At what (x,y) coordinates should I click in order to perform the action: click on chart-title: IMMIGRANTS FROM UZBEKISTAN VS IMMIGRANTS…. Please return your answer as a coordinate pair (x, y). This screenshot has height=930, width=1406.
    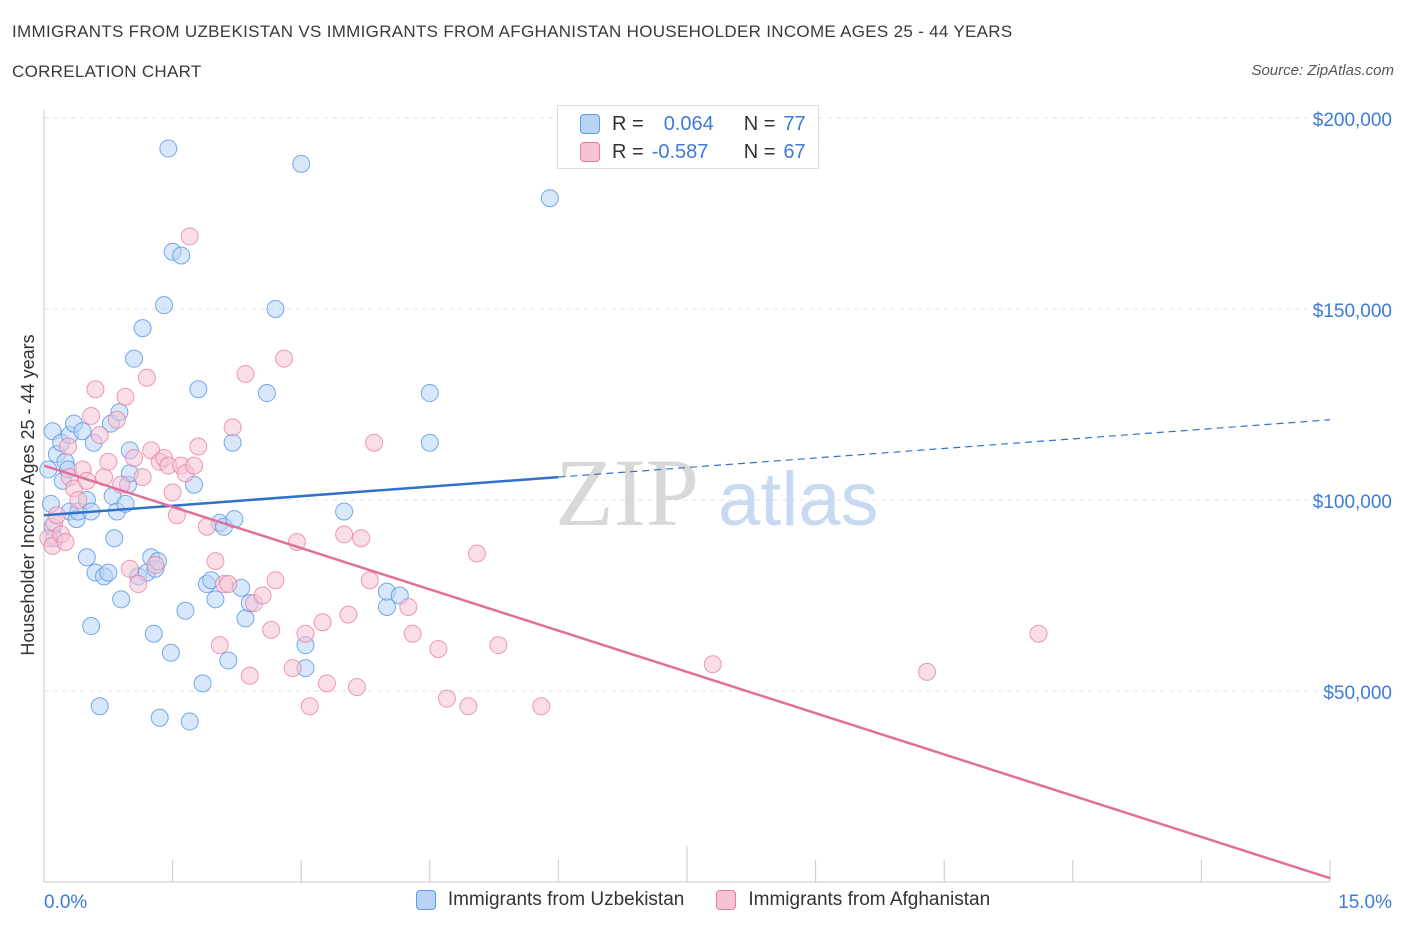
    Looking at the image, I should click on (512, 31).